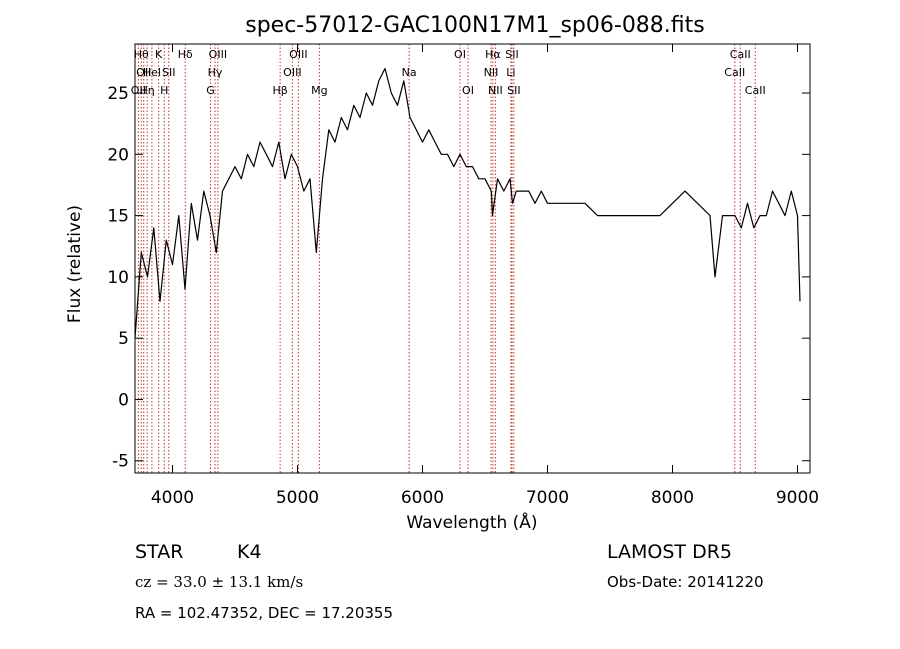  Describe the element at coordinates (147, 90) in the screenshot. I see `line-label: Hη` at that location.